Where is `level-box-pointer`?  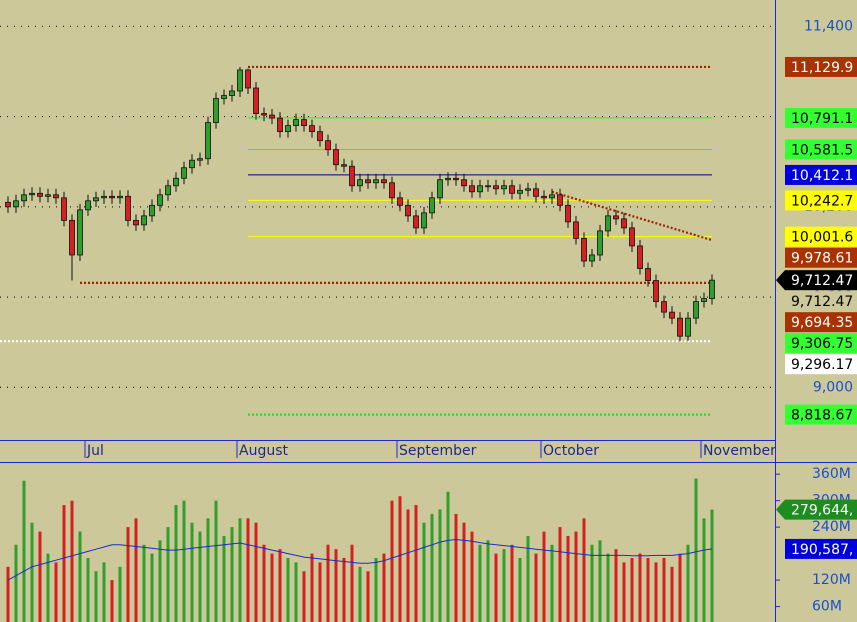
level-box-pointer is located at coordinates (780, 280).